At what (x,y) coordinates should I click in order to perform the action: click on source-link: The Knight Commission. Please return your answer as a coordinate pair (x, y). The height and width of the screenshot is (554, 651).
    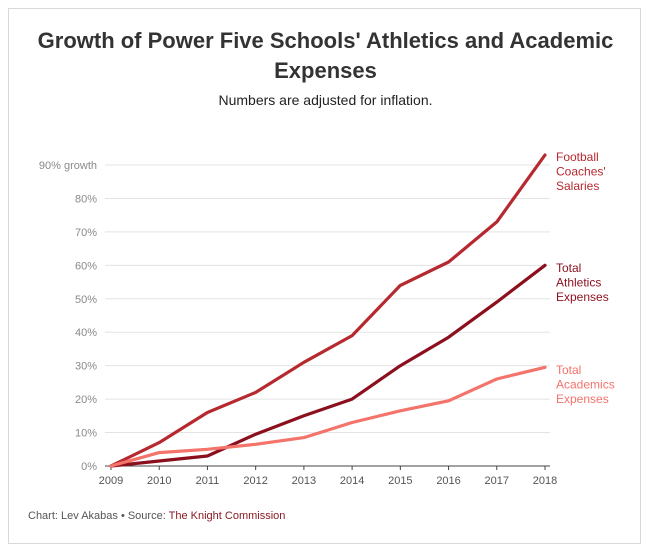
    Looking at the image, I should click on (227, 516).